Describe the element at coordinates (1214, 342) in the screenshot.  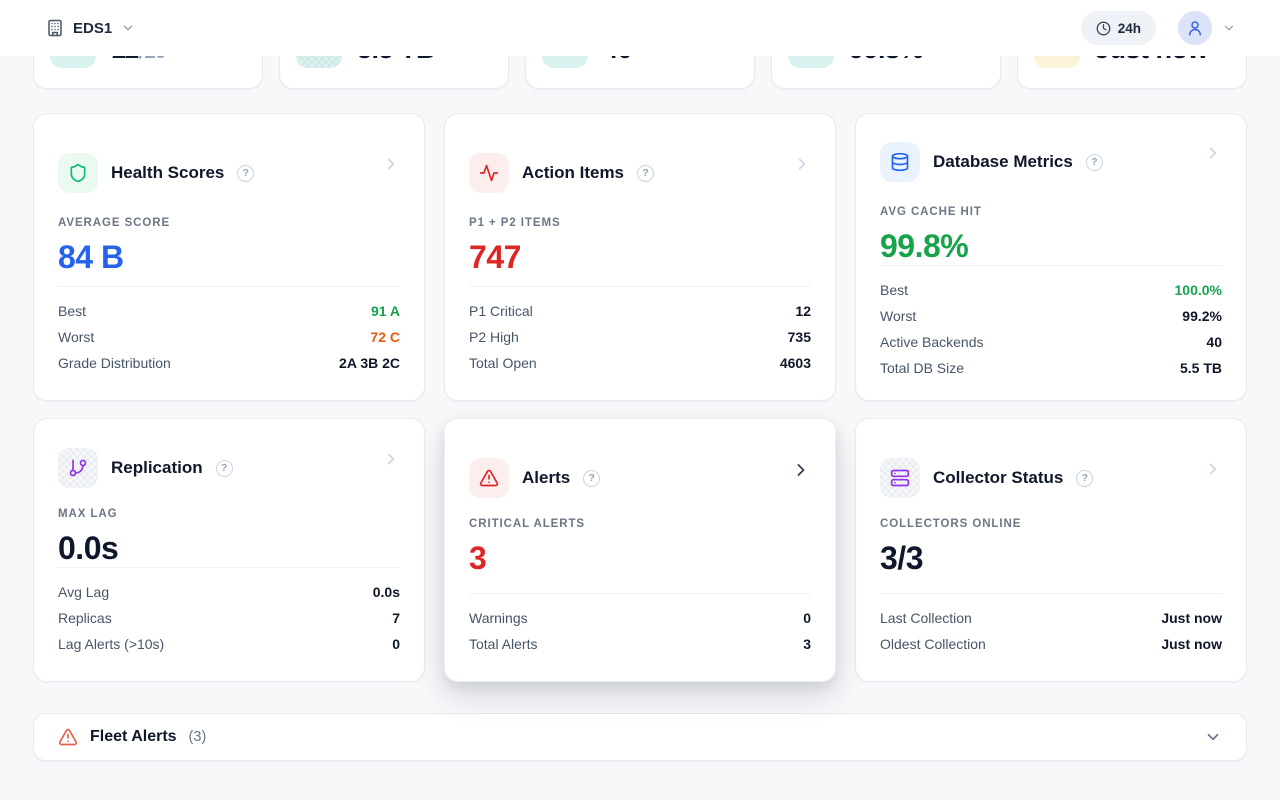
I see `row-value: 40` at that location.